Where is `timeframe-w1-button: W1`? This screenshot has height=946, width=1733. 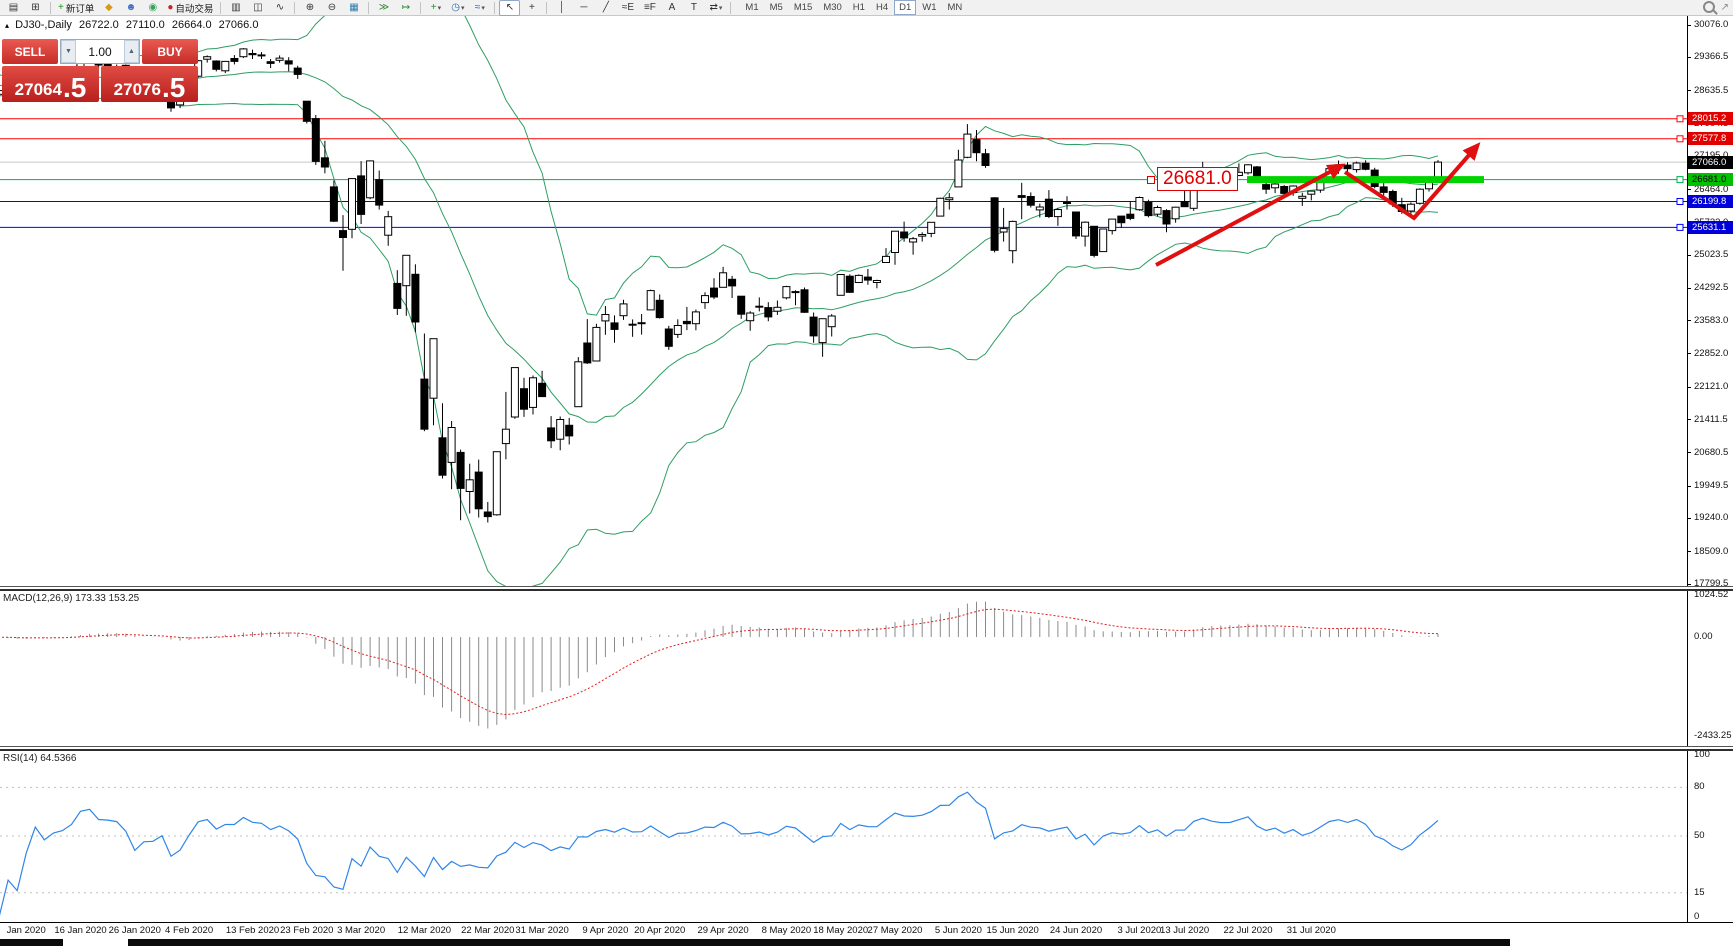
timeframe-w1-button: W1 is located at coordinates (929, 7).